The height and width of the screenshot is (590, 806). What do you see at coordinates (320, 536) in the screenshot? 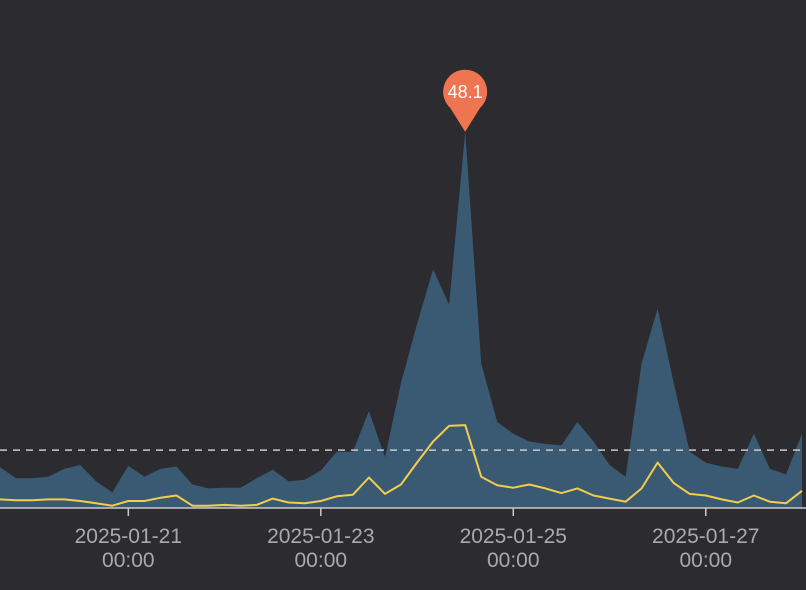
I see `x-tick-label-date: 2025-01-23` at bounding box center [320, 536].